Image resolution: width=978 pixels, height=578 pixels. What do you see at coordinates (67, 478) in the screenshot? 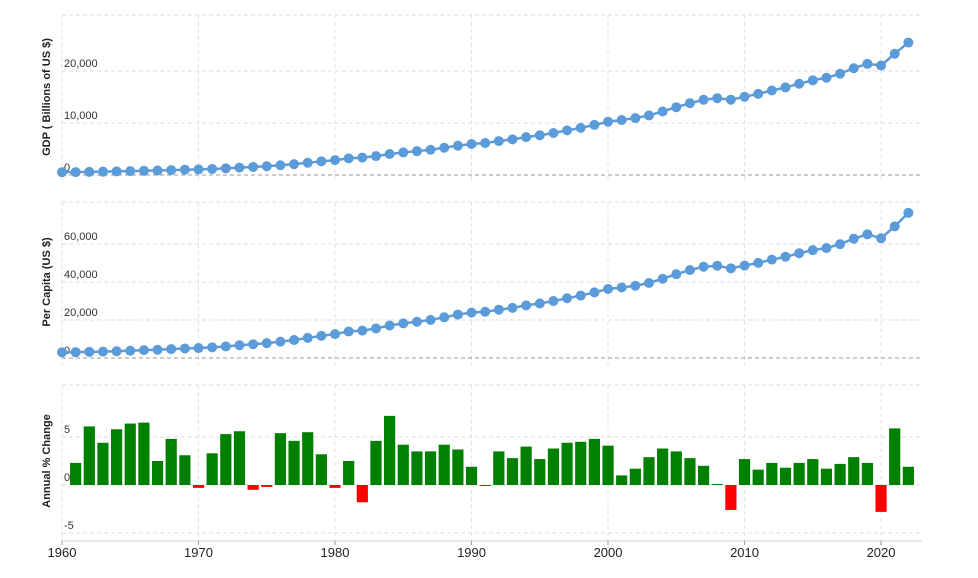
I see `y-tick-label: 0` at bounding box center [67, 478].